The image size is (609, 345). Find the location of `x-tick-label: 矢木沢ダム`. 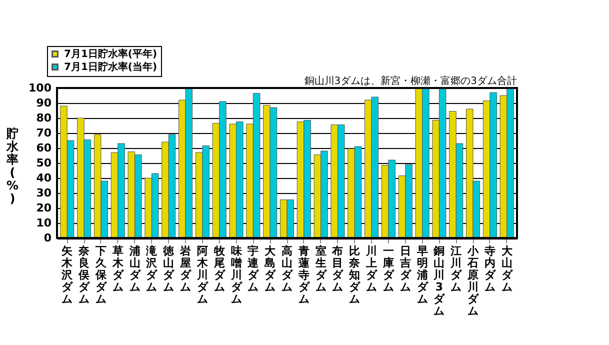

x-tick-label: 矢木沢ダム is located at coordinates (67, 275).